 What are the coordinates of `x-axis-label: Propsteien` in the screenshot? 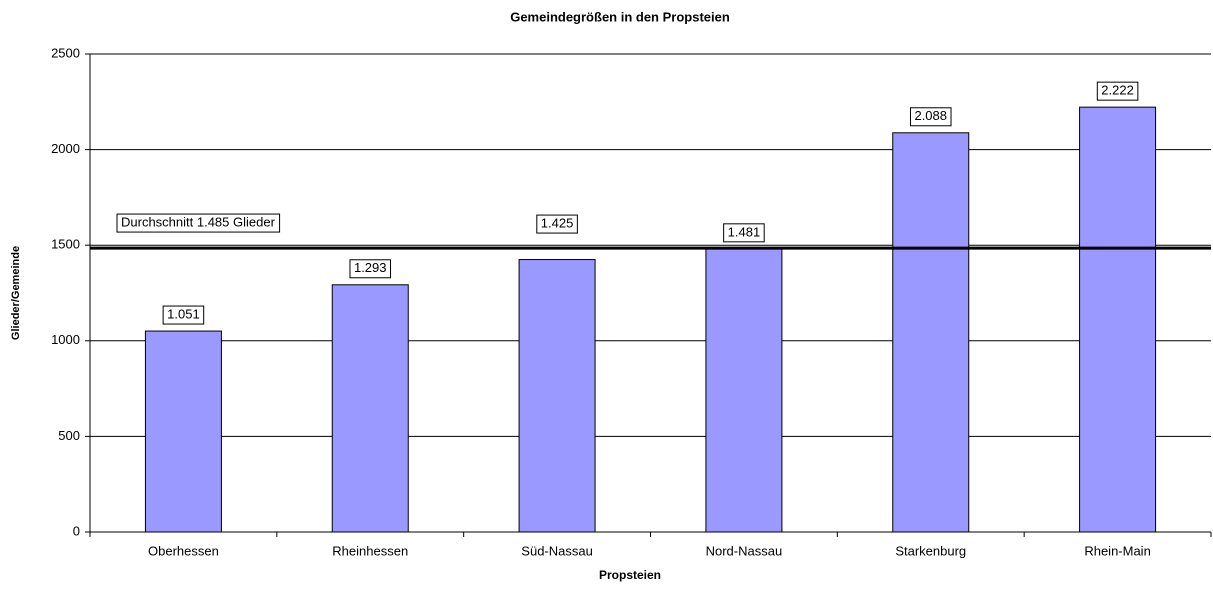 It's located at (630, 575).